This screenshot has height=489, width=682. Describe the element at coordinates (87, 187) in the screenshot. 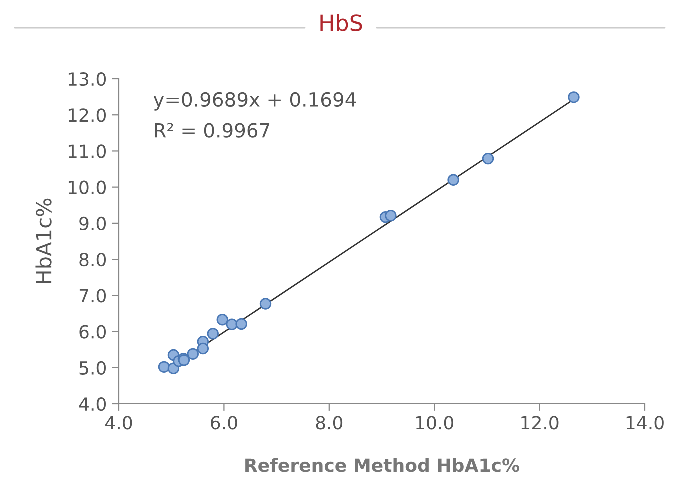

I see `y-tick-label: 10.0` at that location.